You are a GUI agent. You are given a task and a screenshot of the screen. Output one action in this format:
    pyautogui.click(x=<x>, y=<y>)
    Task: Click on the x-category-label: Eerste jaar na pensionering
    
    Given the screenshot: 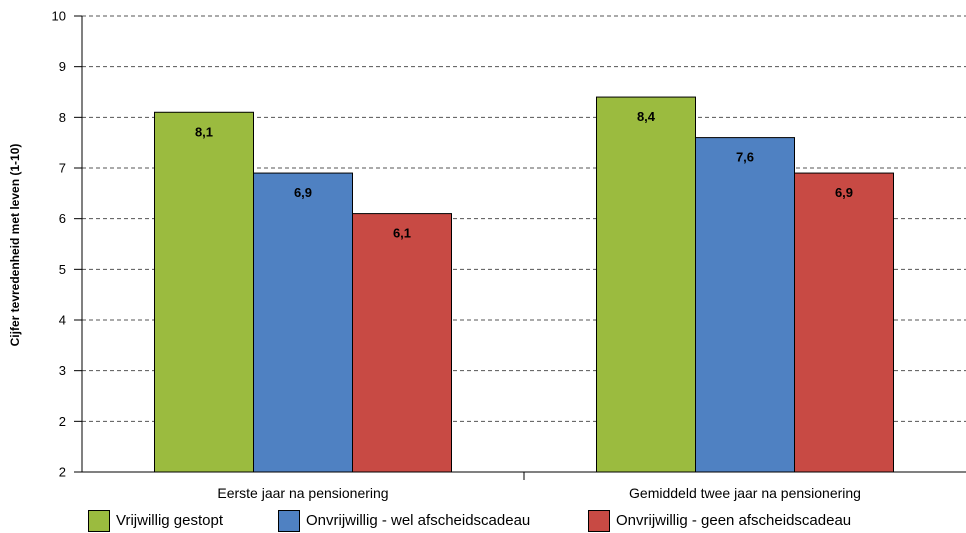 What is the action you would take?
    pyautogui.click(x=302, y=493)
    